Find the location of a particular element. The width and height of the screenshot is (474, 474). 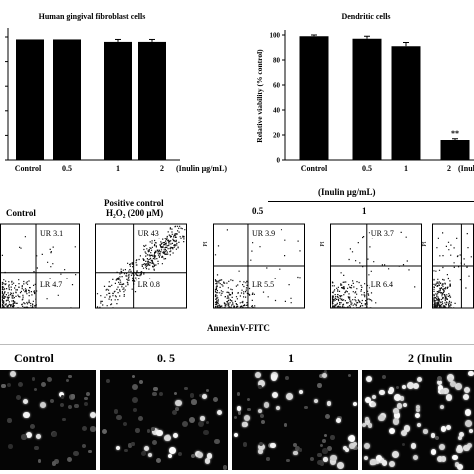

separator-line is located at coordinates (237, 344).